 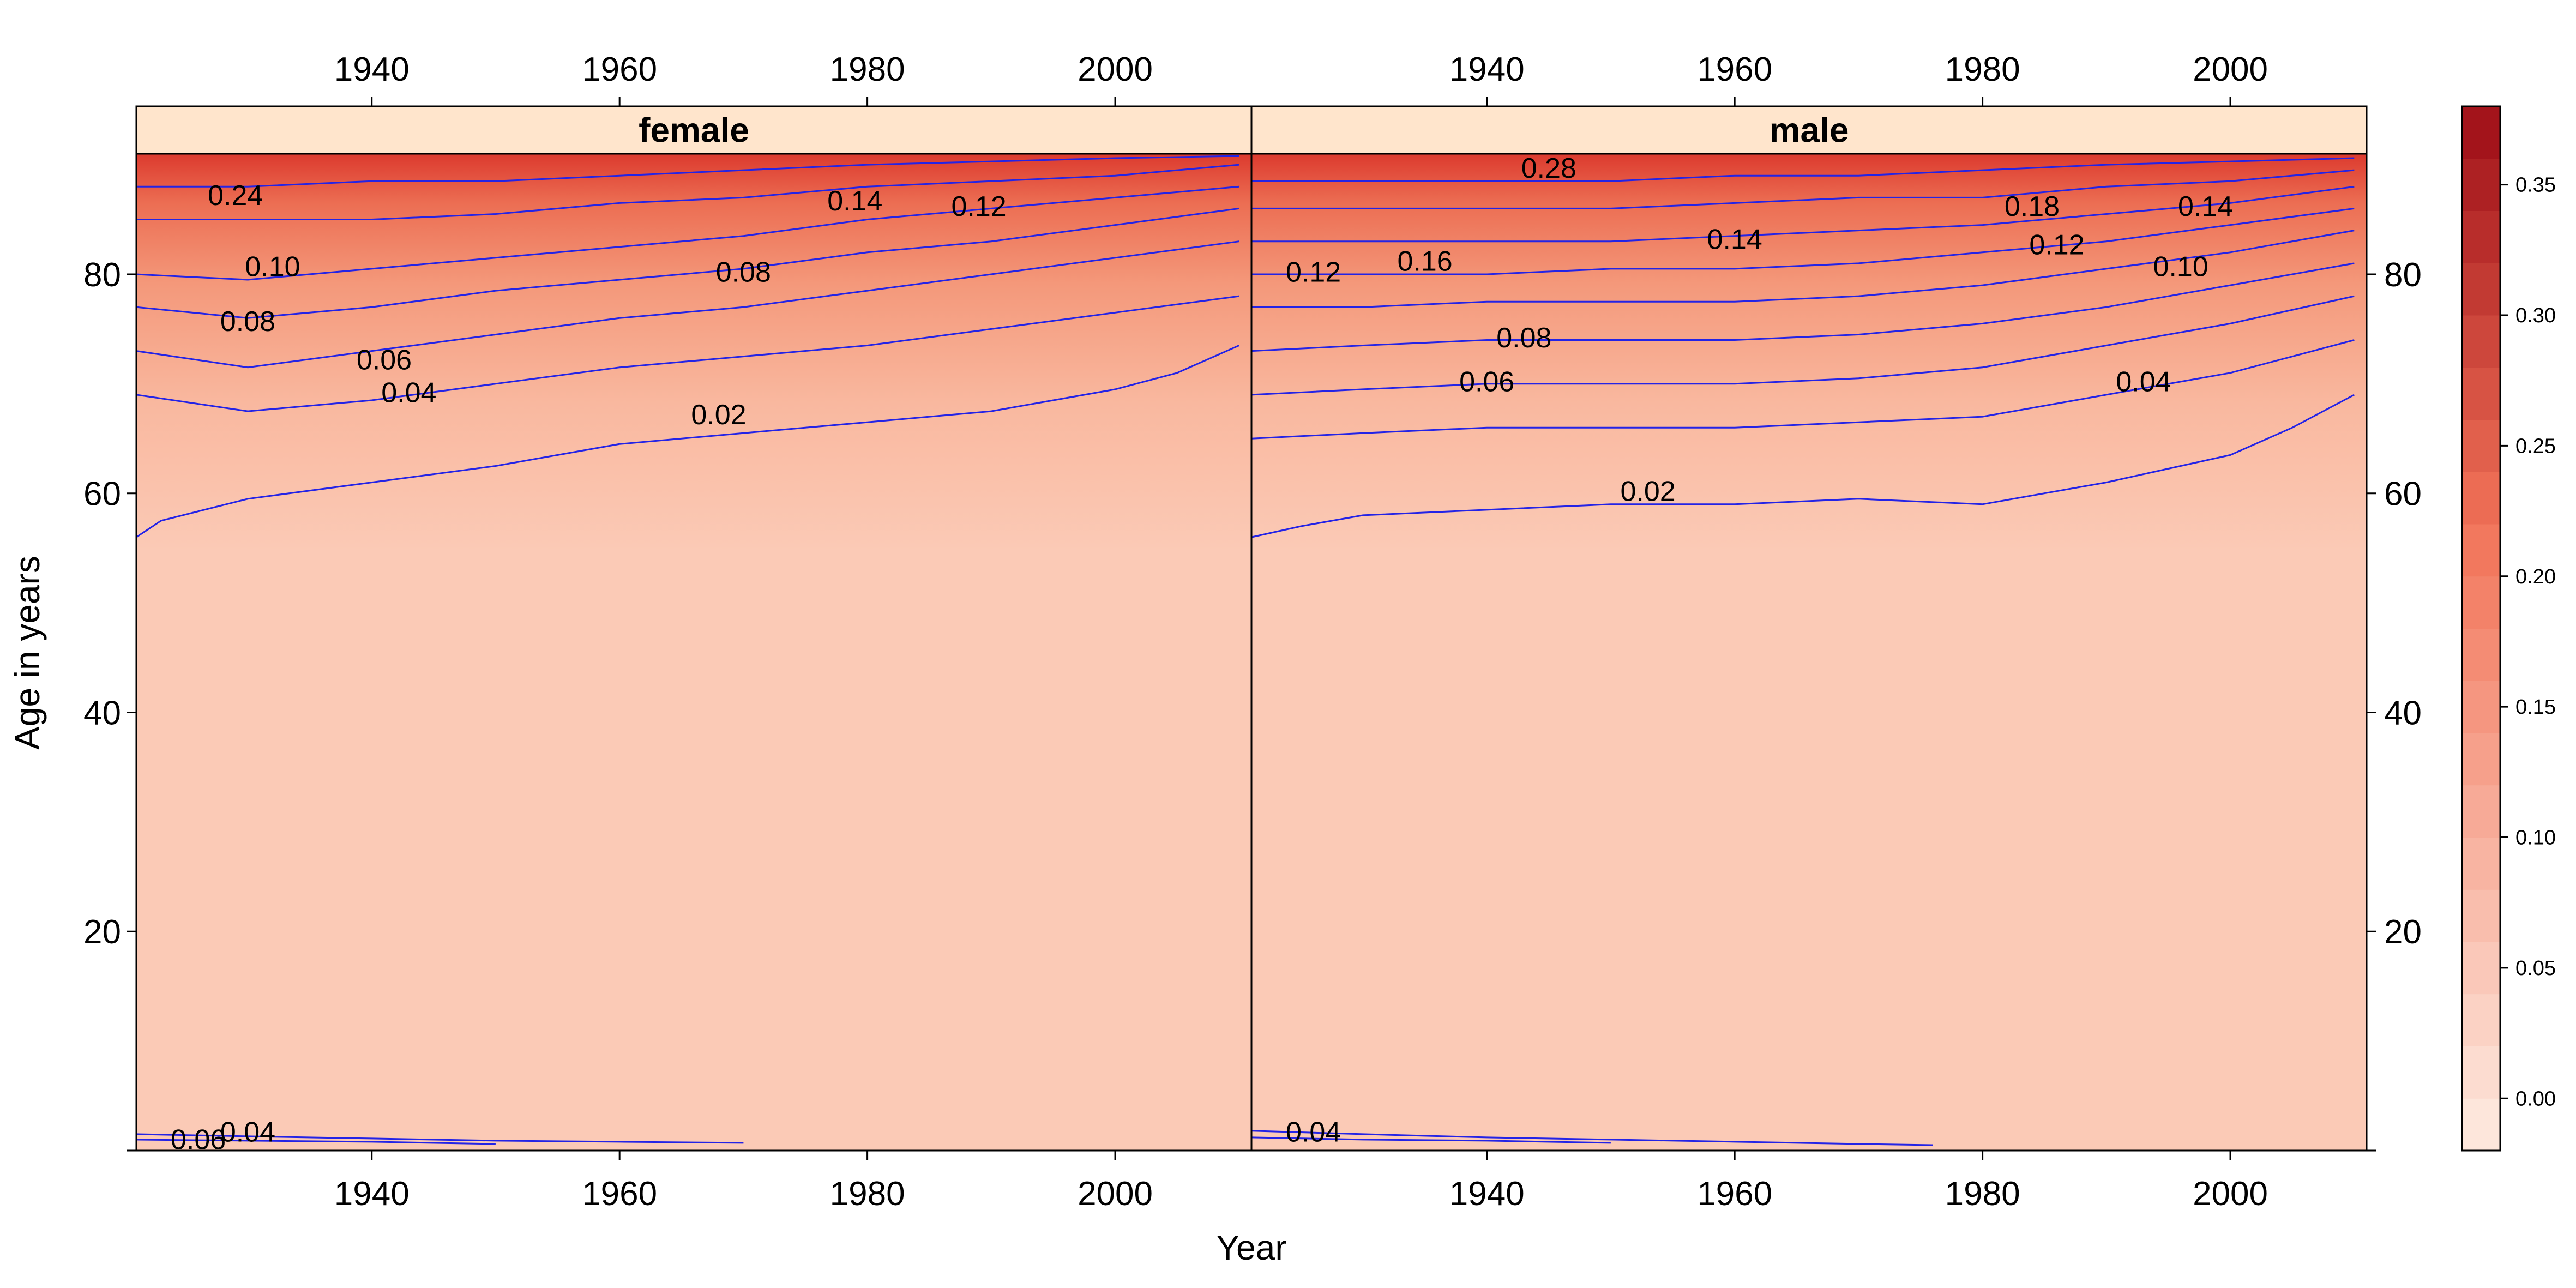 What do you see at coordinates (1486, 382) in the screenshot?
I see `contour-label: 0.06` at bounding box center [1486, 382].